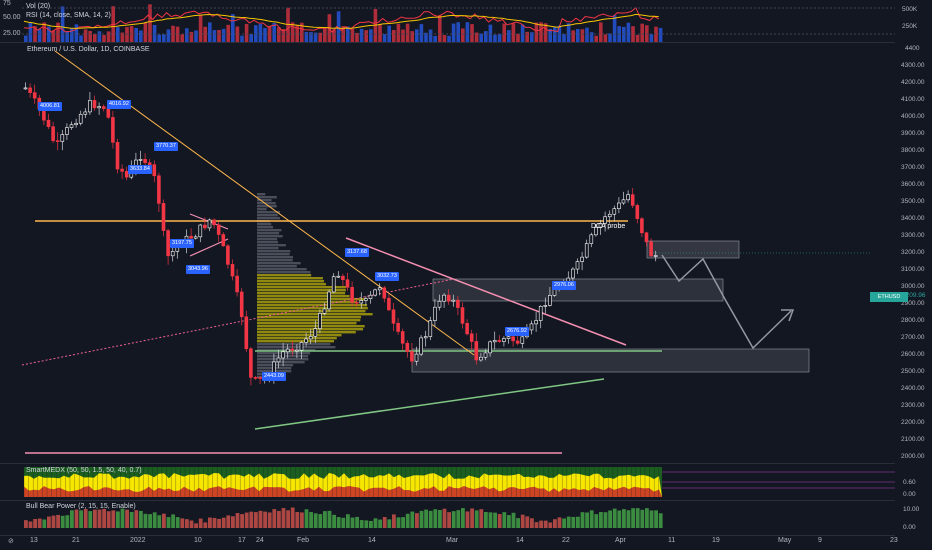 This screenshot has width=932, height=550. Describe the element at coordinates (387, 276) in the screenshot. I see `price-tag: 3032.73` at that location.